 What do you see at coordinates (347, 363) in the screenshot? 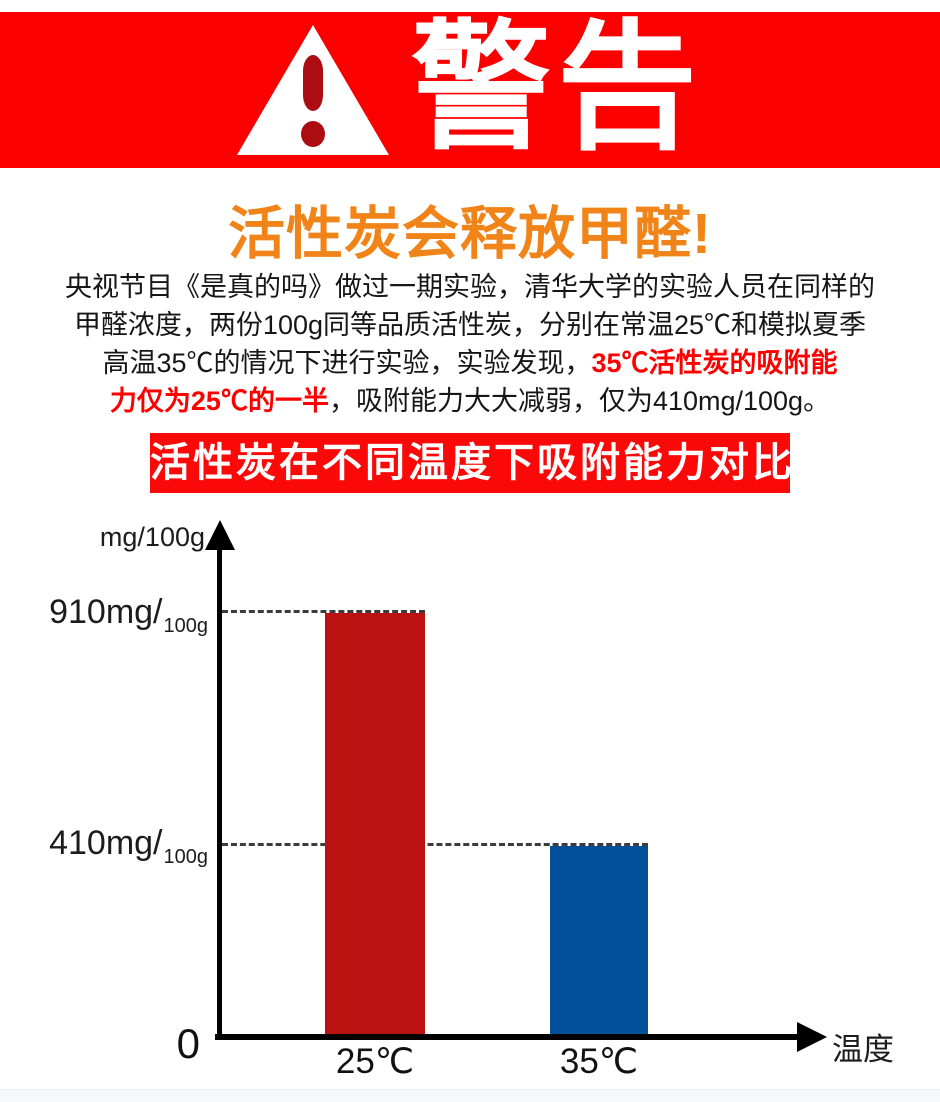
I see `paragraph-text: 高温35℃的情况下进行实验，实验发现，` at bounding box center [347, 363].